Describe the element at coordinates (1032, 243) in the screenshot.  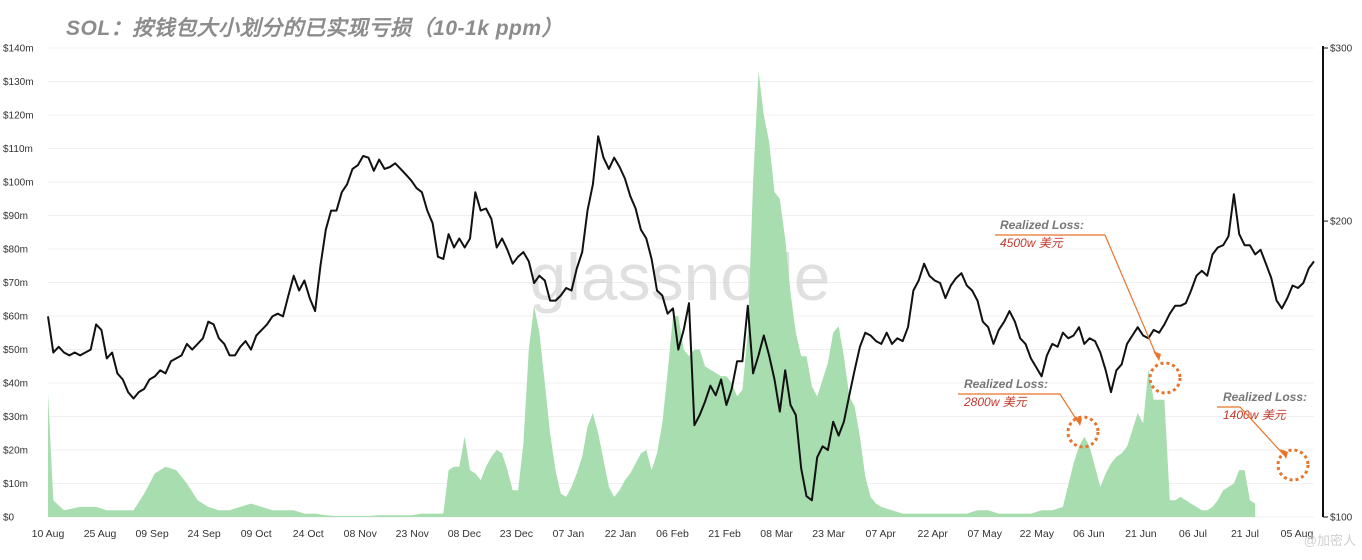
I see `annotation-value: 4500w 美元` at that location.